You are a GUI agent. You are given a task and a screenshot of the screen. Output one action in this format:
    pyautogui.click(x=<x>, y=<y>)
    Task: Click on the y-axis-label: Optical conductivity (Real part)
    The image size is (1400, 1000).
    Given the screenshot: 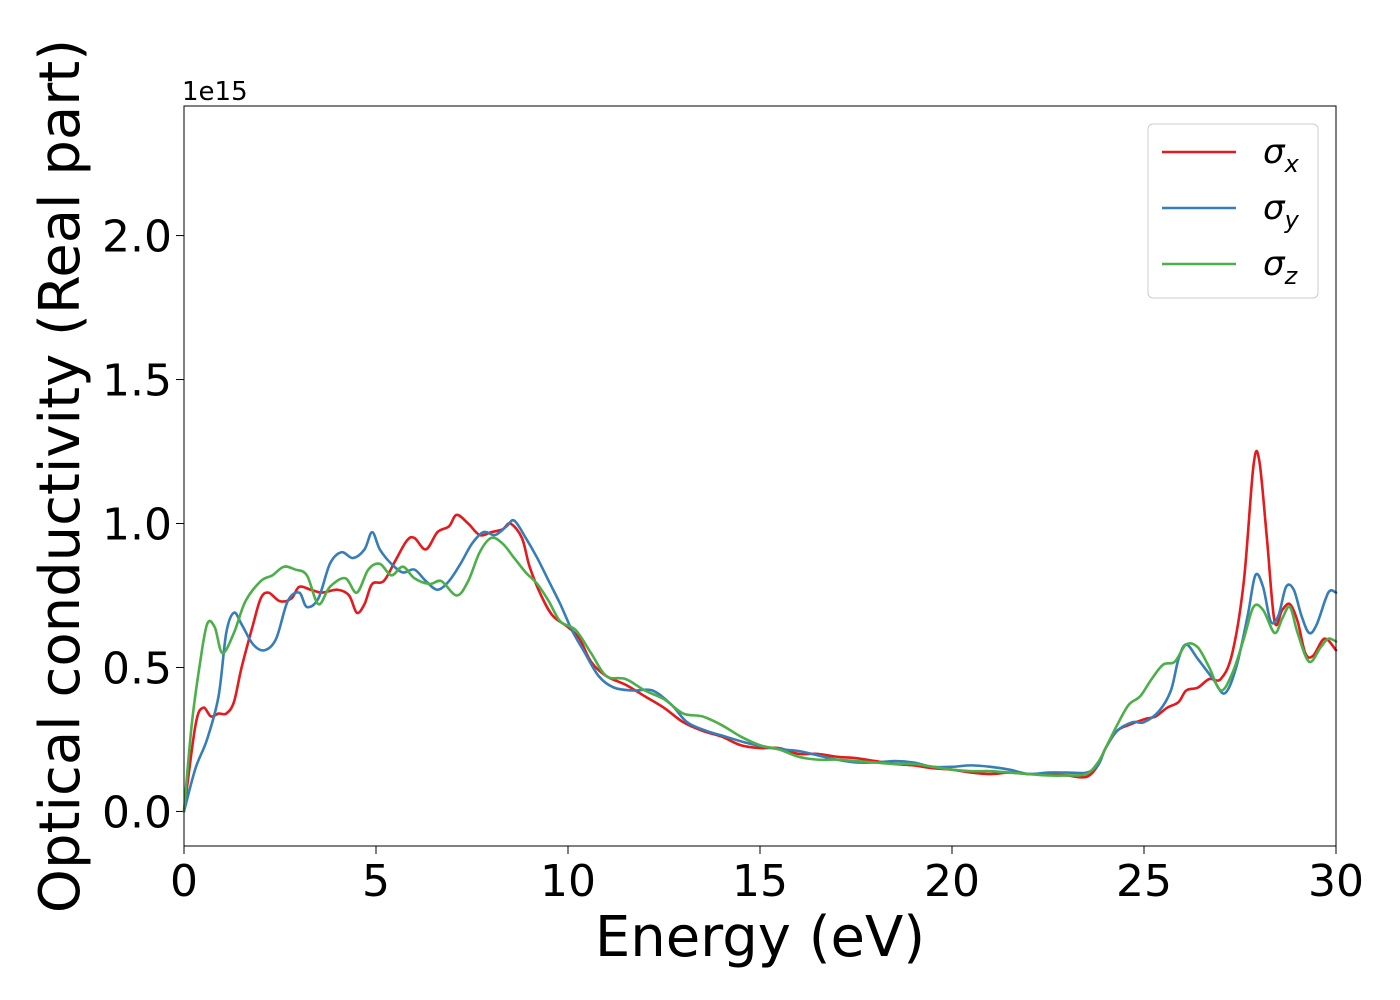 What is the action you would take?
    pyautogui.click(x=60, y=476)
    